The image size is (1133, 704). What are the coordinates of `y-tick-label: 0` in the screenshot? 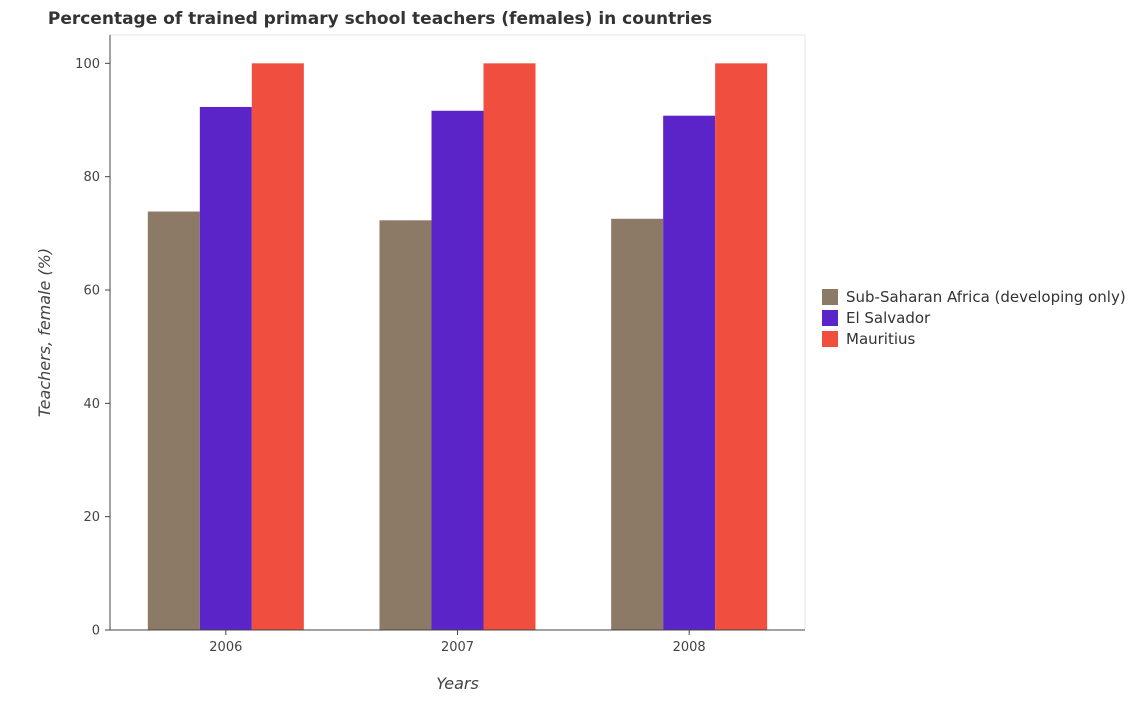 It's located at (96, 631).